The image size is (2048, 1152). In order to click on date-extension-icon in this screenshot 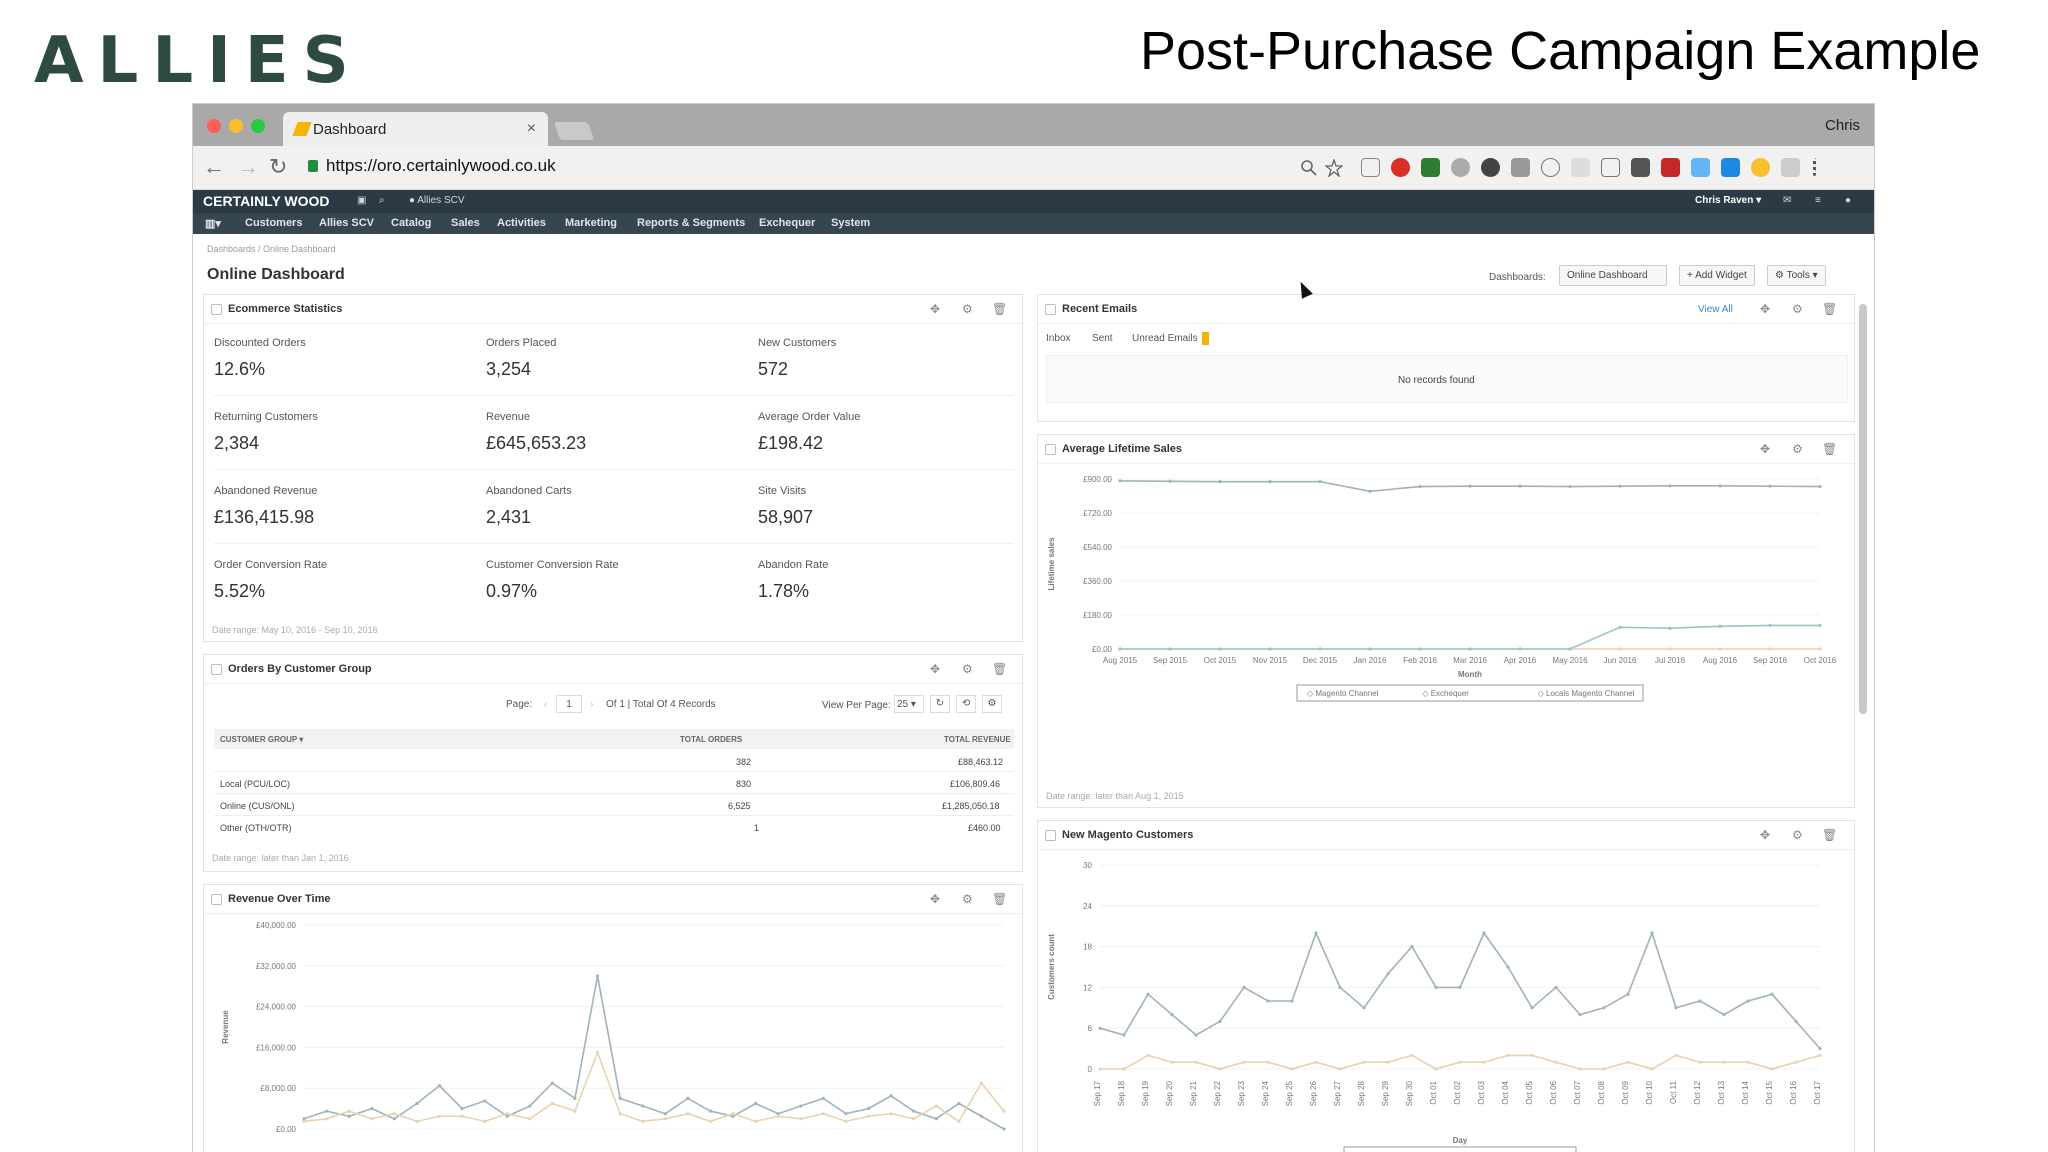, I will do `click(1700, 167)`.